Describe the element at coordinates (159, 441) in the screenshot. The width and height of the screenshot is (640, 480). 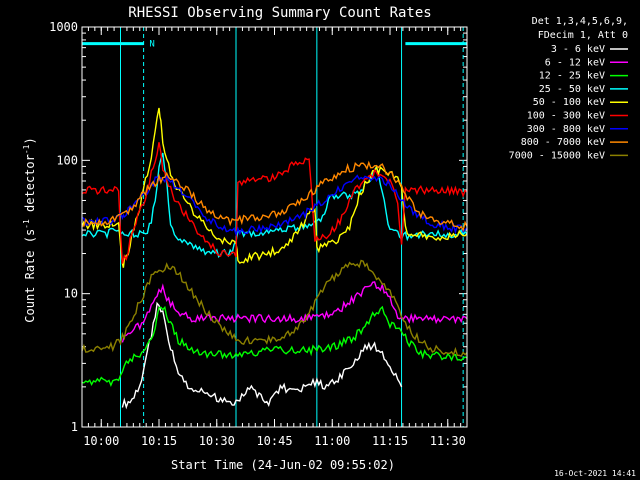
I see `x-tick-label: 10:15` at that location.